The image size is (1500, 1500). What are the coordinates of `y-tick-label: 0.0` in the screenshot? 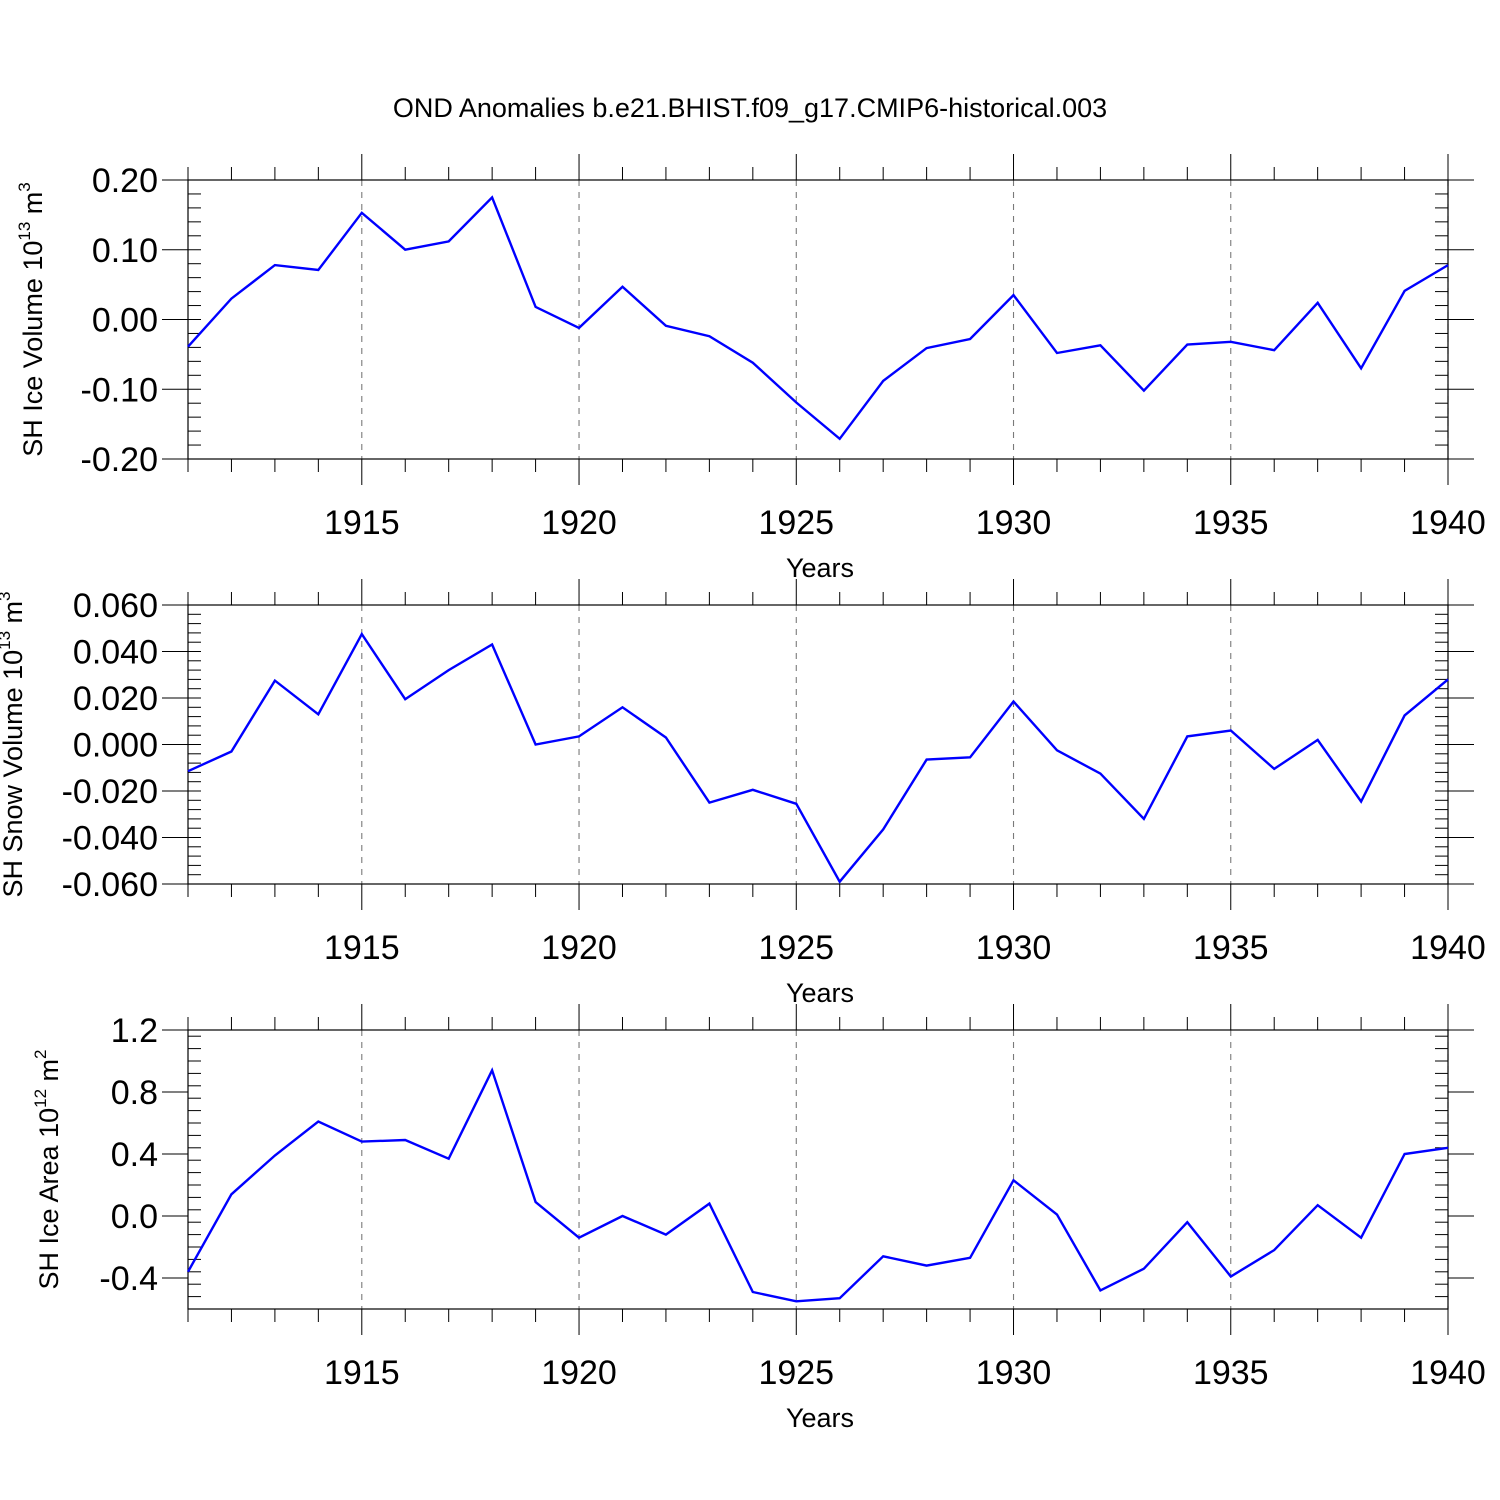 It's located at (134, 1217).